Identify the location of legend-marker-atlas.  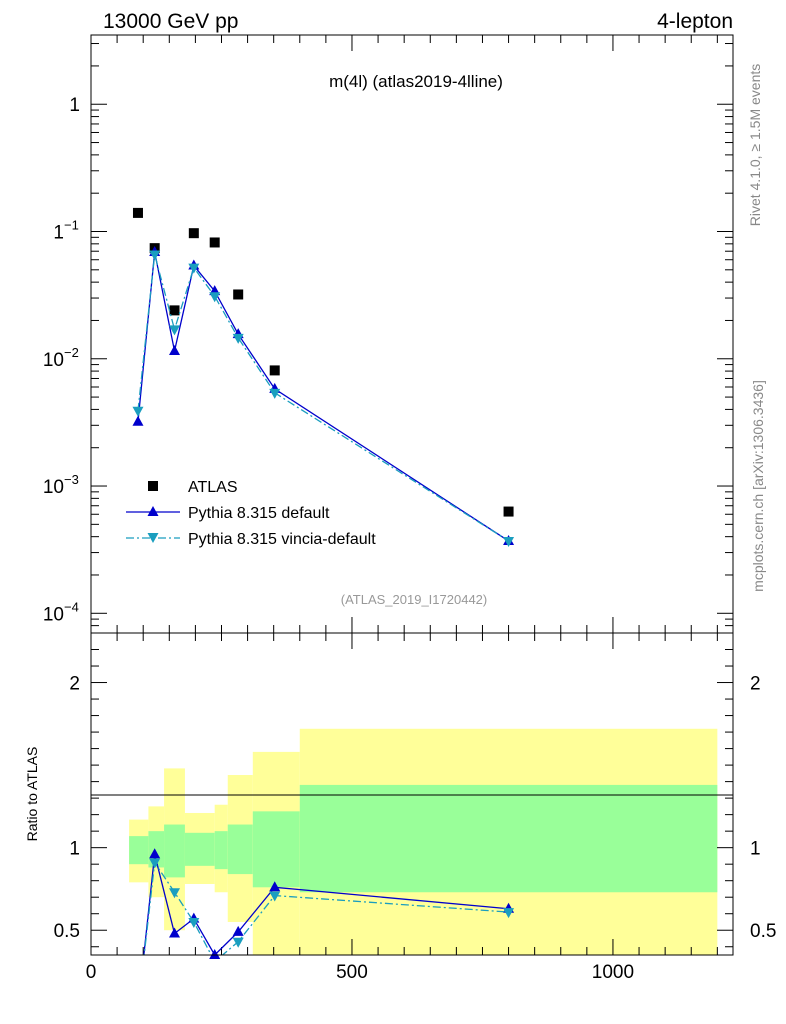
(153, 486).